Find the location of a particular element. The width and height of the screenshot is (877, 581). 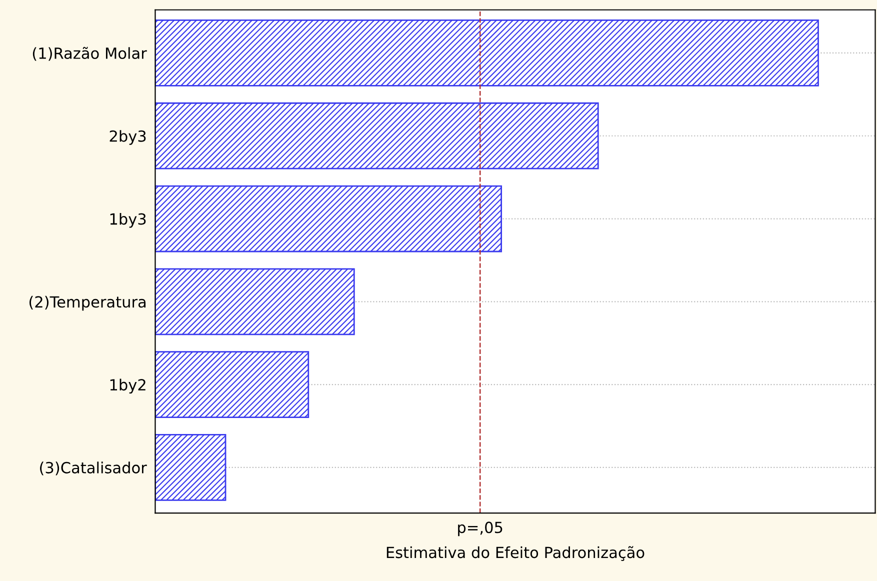

x-axis-title: Estimativa do Efeito Padronização is located at coordinates (515, 553).